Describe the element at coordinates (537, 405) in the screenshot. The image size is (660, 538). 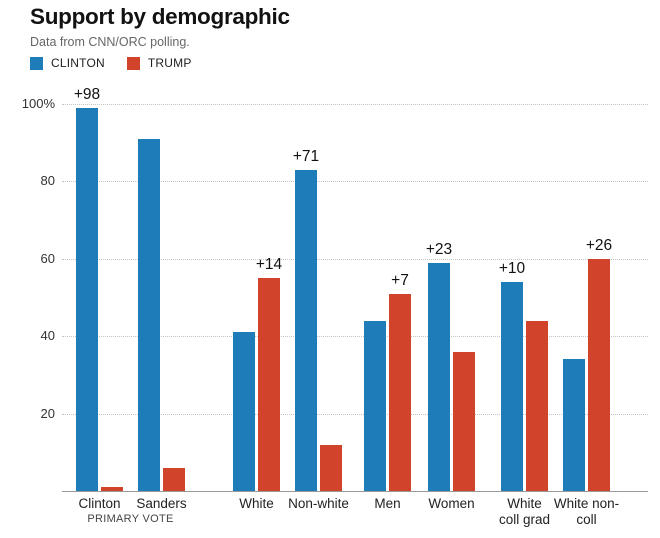
I see `bar-trump-white-coll-grad` at that location.